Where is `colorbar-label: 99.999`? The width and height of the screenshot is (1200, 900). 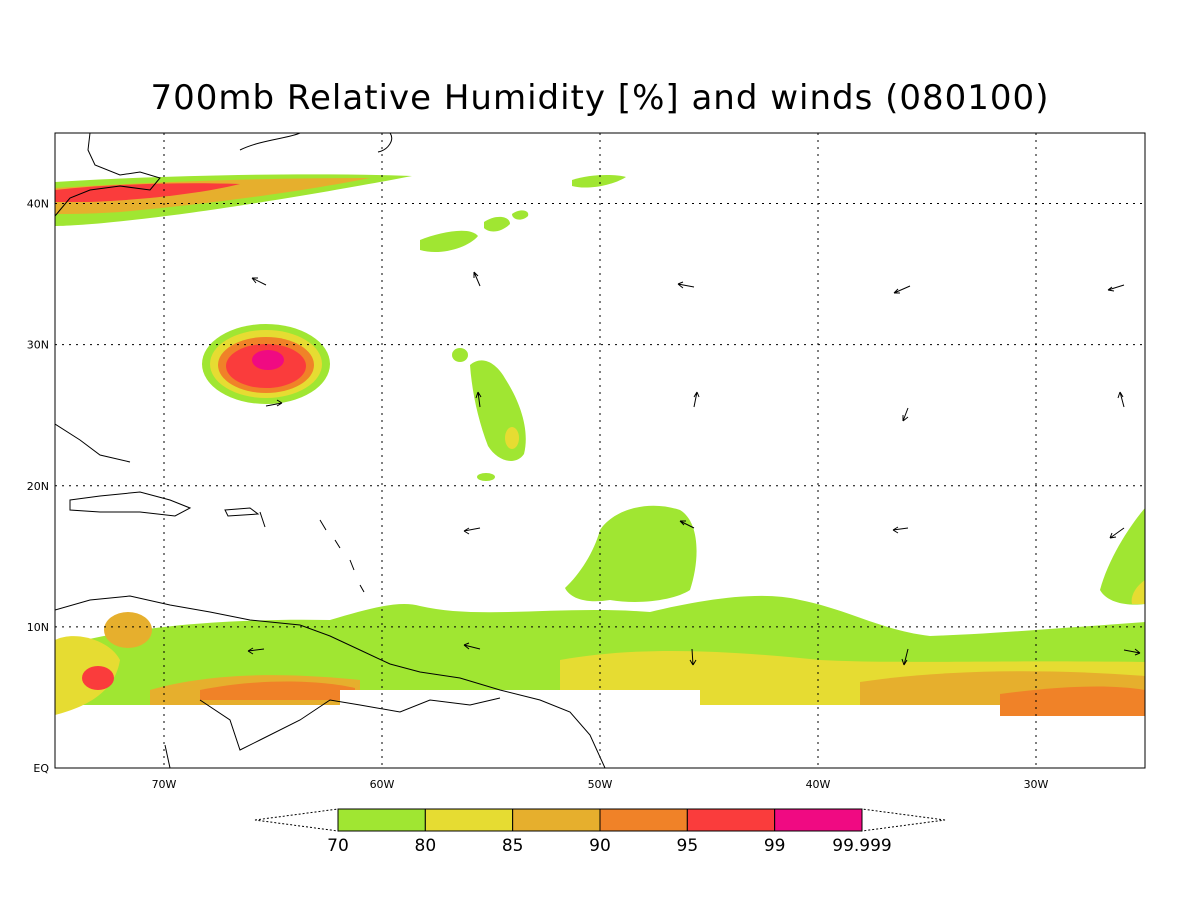
colorbar-label: 99.999 is located at coordinates (861, 846).